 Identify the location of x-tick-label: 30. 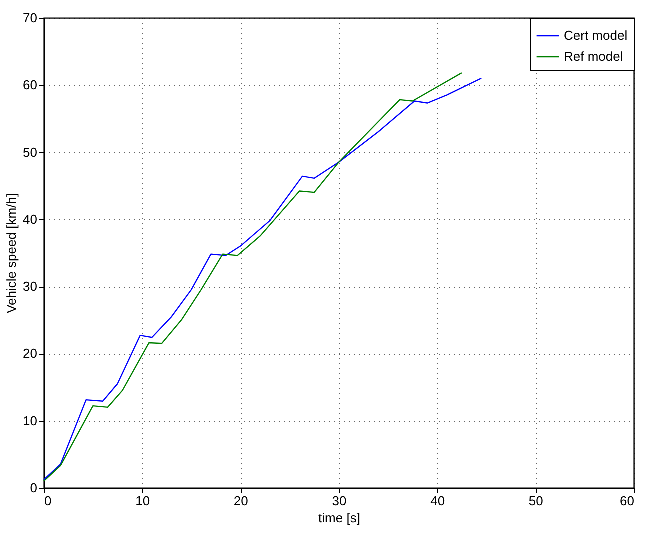
(339, 501).